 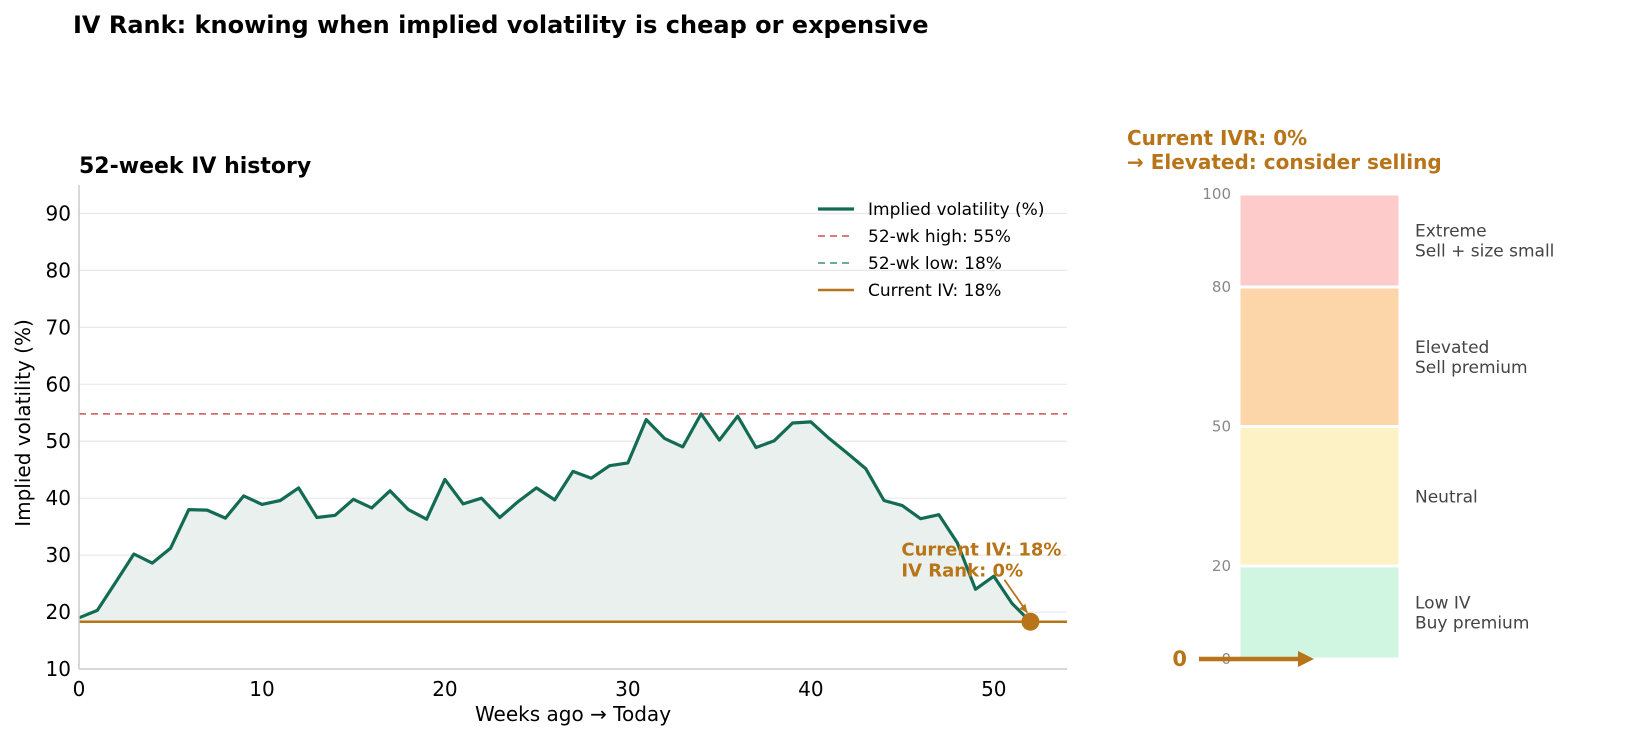 I want to click on y-tick-label: 50, so click(x=58, y=441).